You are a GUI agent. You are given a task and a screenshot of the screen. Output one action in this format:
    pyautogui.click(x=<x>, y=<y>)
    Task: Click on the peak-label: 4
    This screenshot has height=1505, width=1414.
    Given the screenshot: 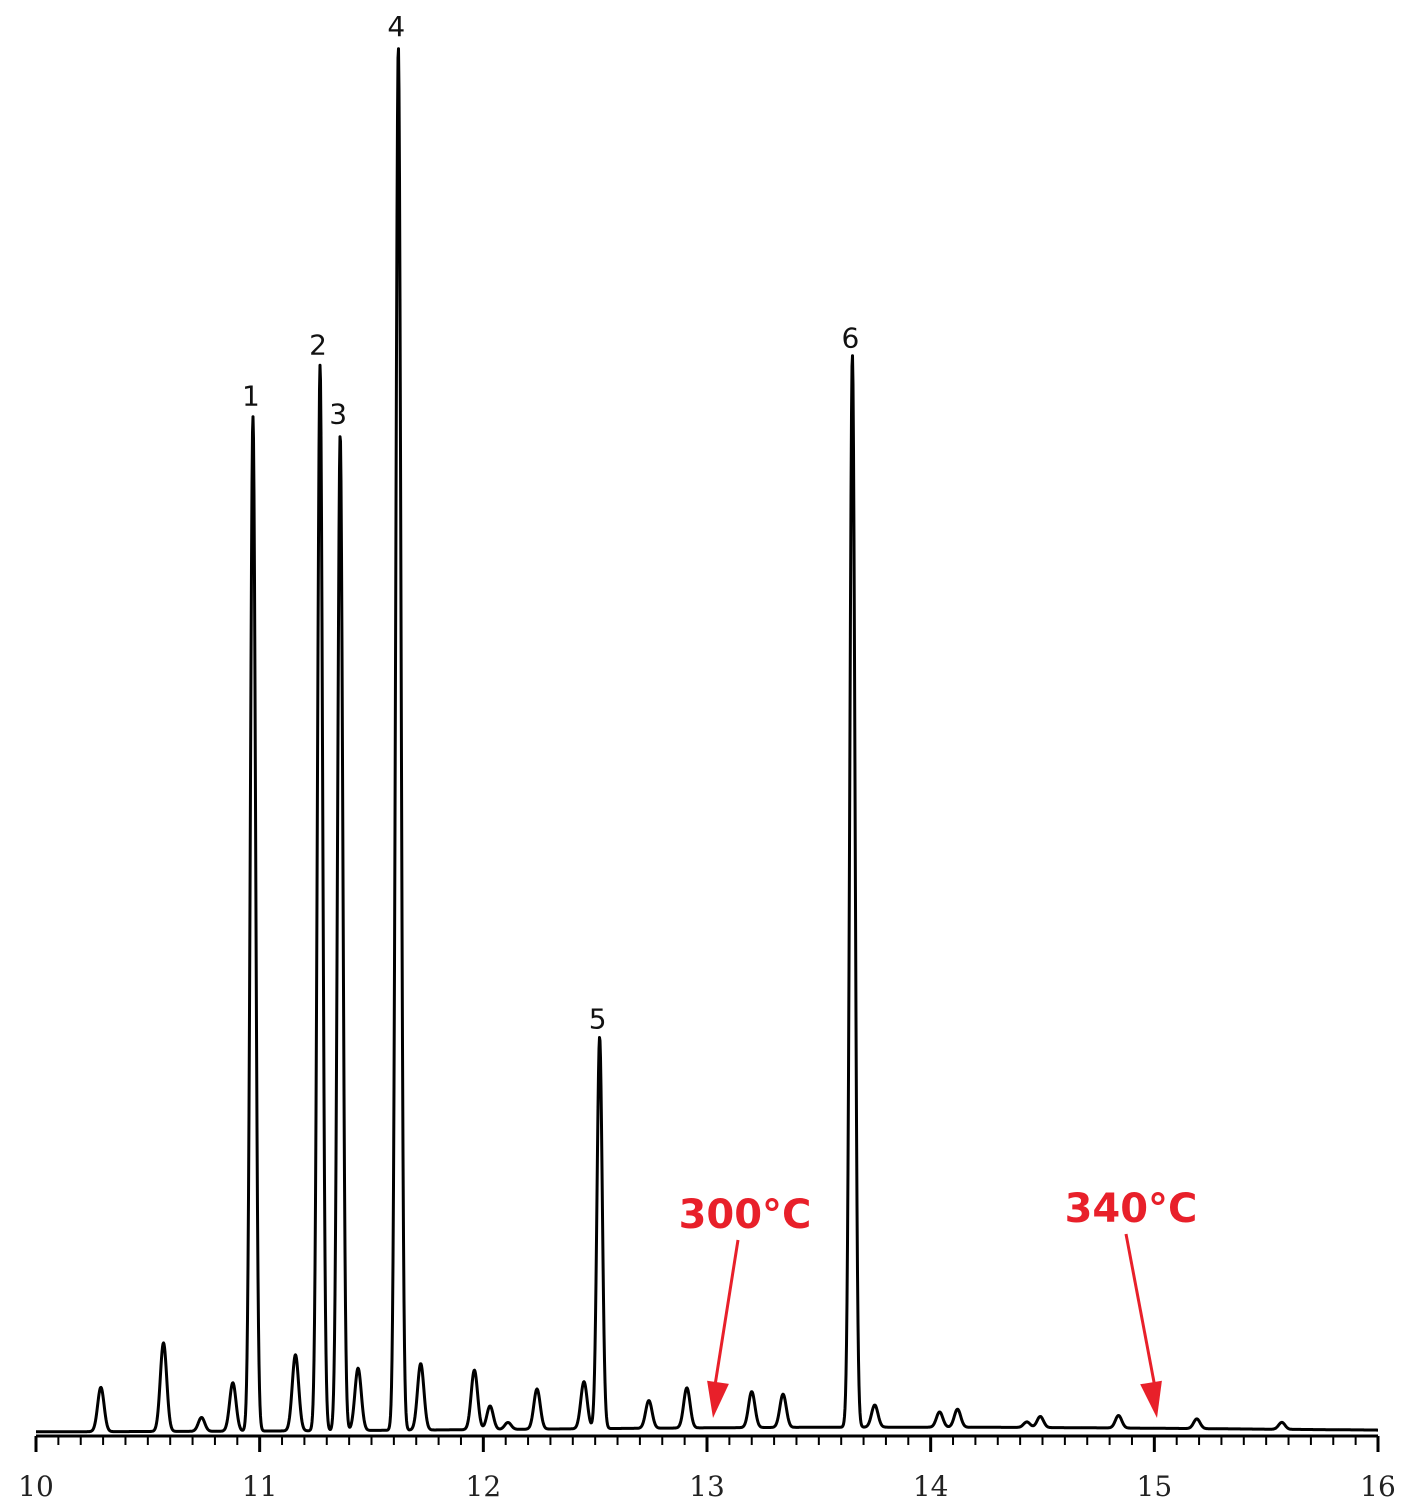 What is the action you would take?
    pyautogui.click(x=396, y=26)
    